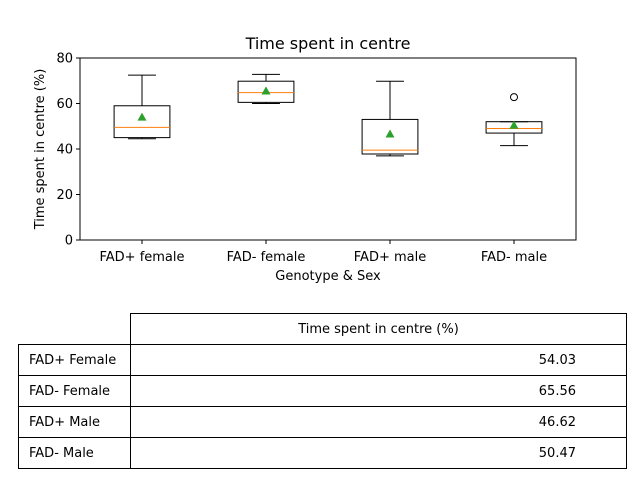  Describe the element at coordinates (378, 391) in the screenshot. I see `table-cell-value: 65.56` at that location.